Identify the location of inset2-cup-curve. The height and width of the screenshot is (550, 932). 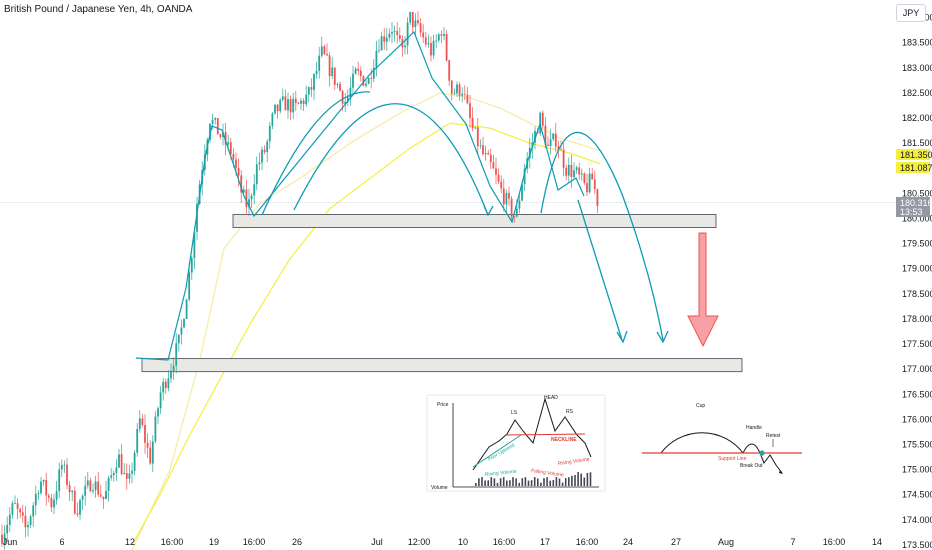
(702, 443).